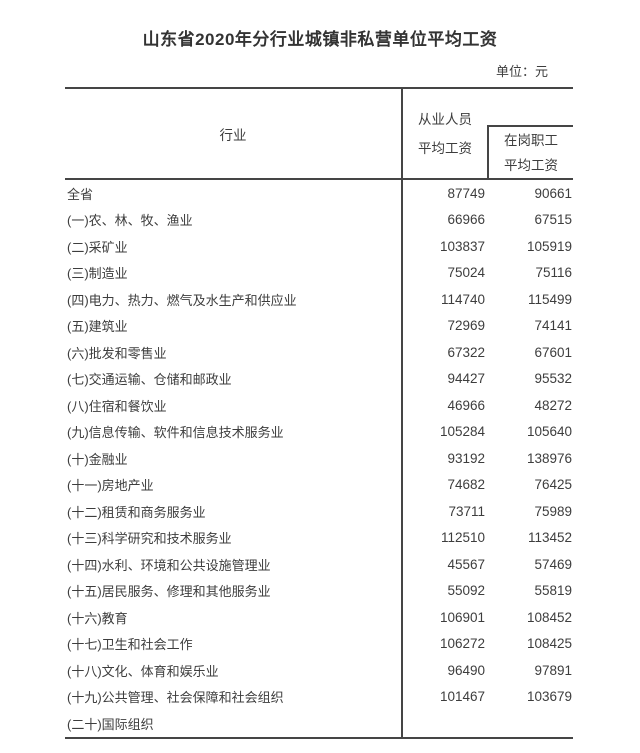 The width and height of the screenshot is (640, 753). I want to click on staff-wage-cell: 115499, so click(549, 299).